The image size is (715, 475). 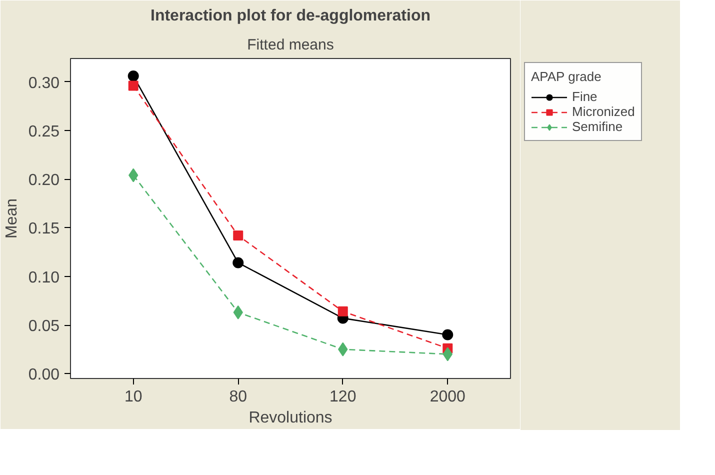 I want to click on chart-title: Interaction plot for de-agglomeration, so click(x=290, y=16).